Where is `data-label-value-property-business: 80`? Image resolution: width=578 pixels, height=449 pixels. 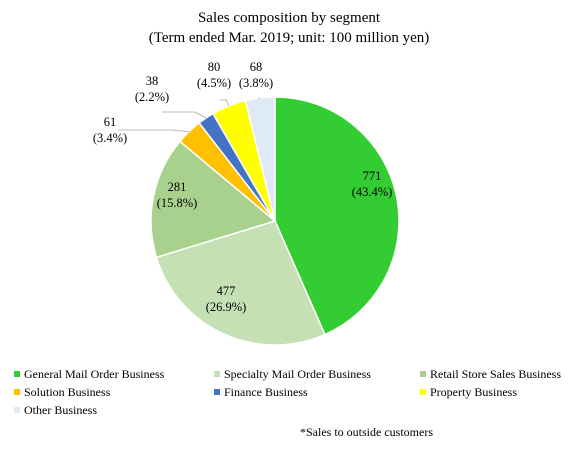
data-label-value-property-business: 80 is located at coordinates (214, 67).